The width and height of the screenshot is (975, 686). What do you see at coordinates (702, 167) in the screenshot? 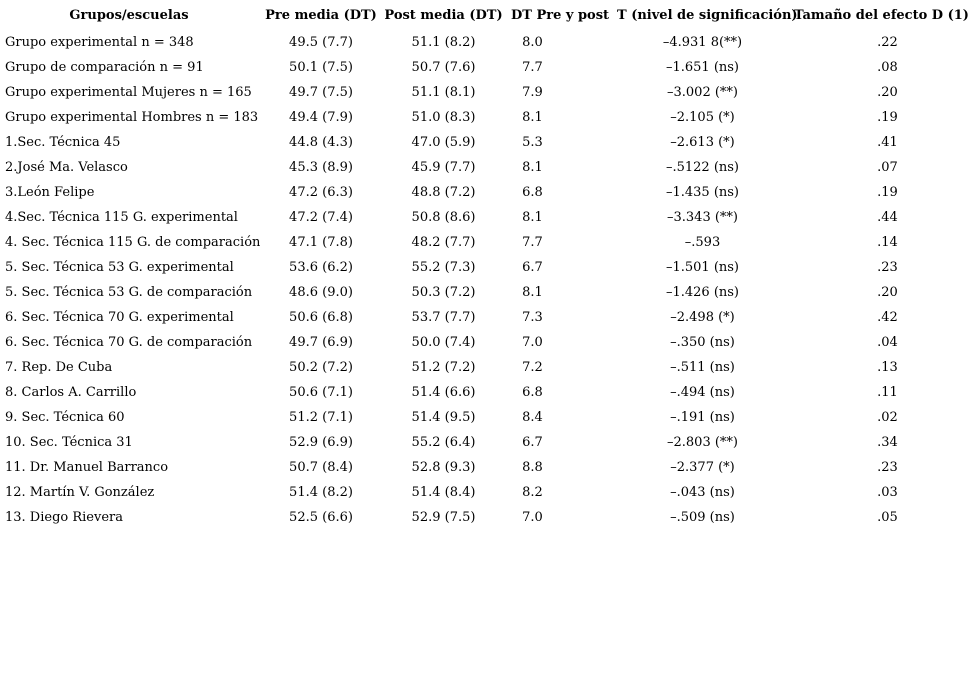
I see `value-cell: –.5122 (ns)` at bounding box center [702, 167].